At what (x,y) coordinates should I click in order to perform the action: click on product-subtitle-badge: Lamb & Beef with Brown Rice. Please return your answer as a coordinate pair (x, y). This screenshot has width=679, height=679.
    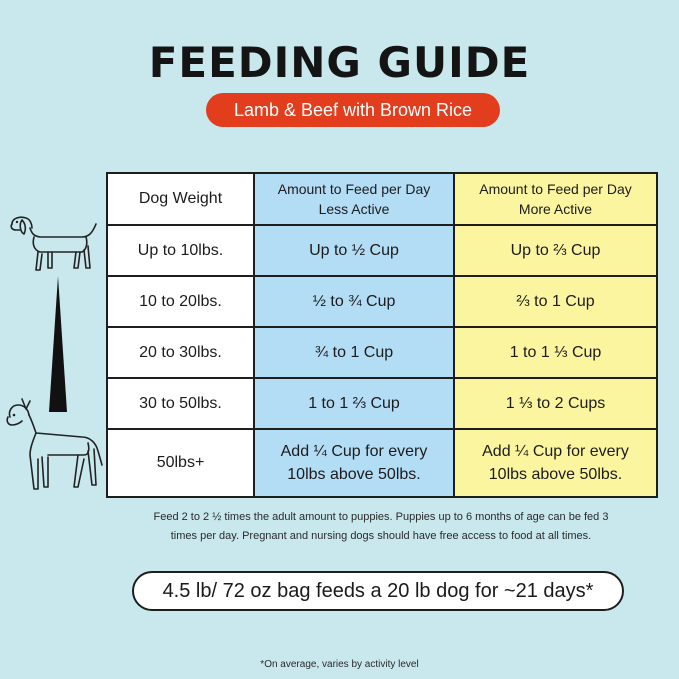
    Looking at the image, I should click on (353, 110).